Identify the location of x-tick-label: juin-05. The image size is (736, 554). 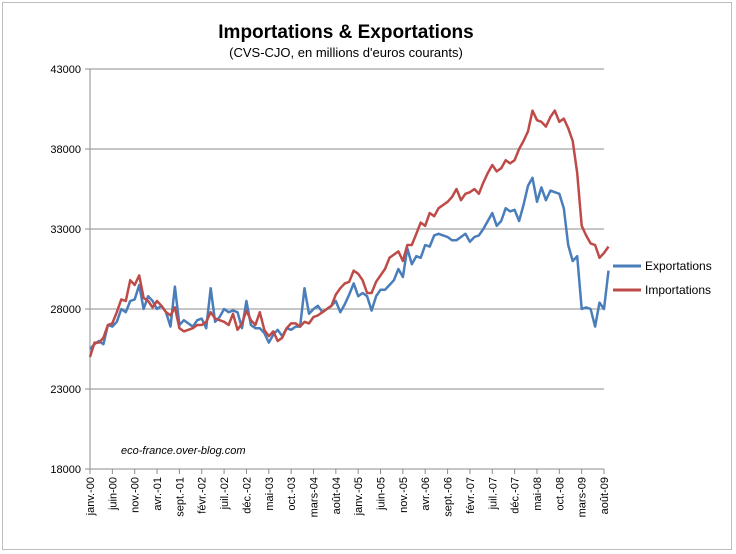
(382, 494).